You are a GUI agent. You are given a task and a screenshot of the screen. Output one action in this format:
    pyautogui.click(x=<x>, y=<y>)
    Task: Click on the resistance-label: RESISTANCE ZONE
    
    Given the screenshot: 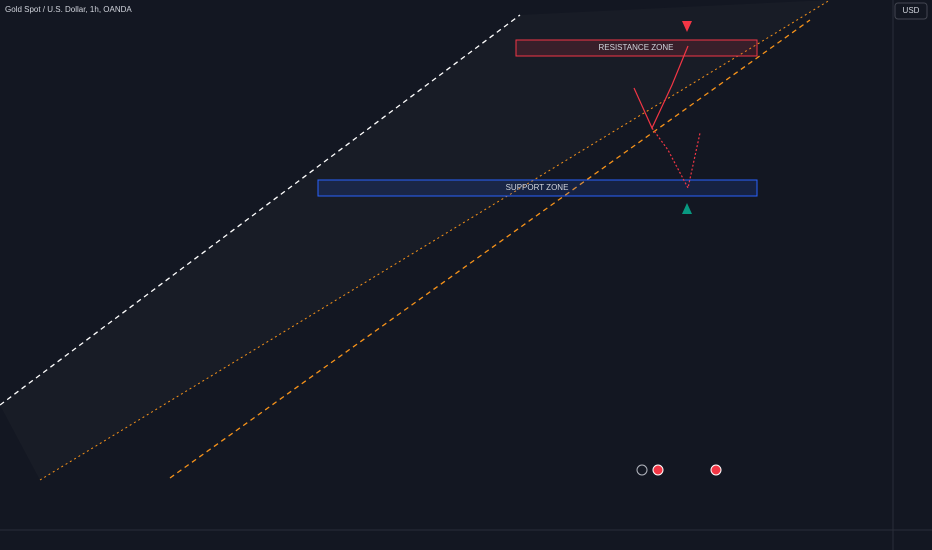 What is the action you would take?
    pyautogui.click(x=636, y=47)
    